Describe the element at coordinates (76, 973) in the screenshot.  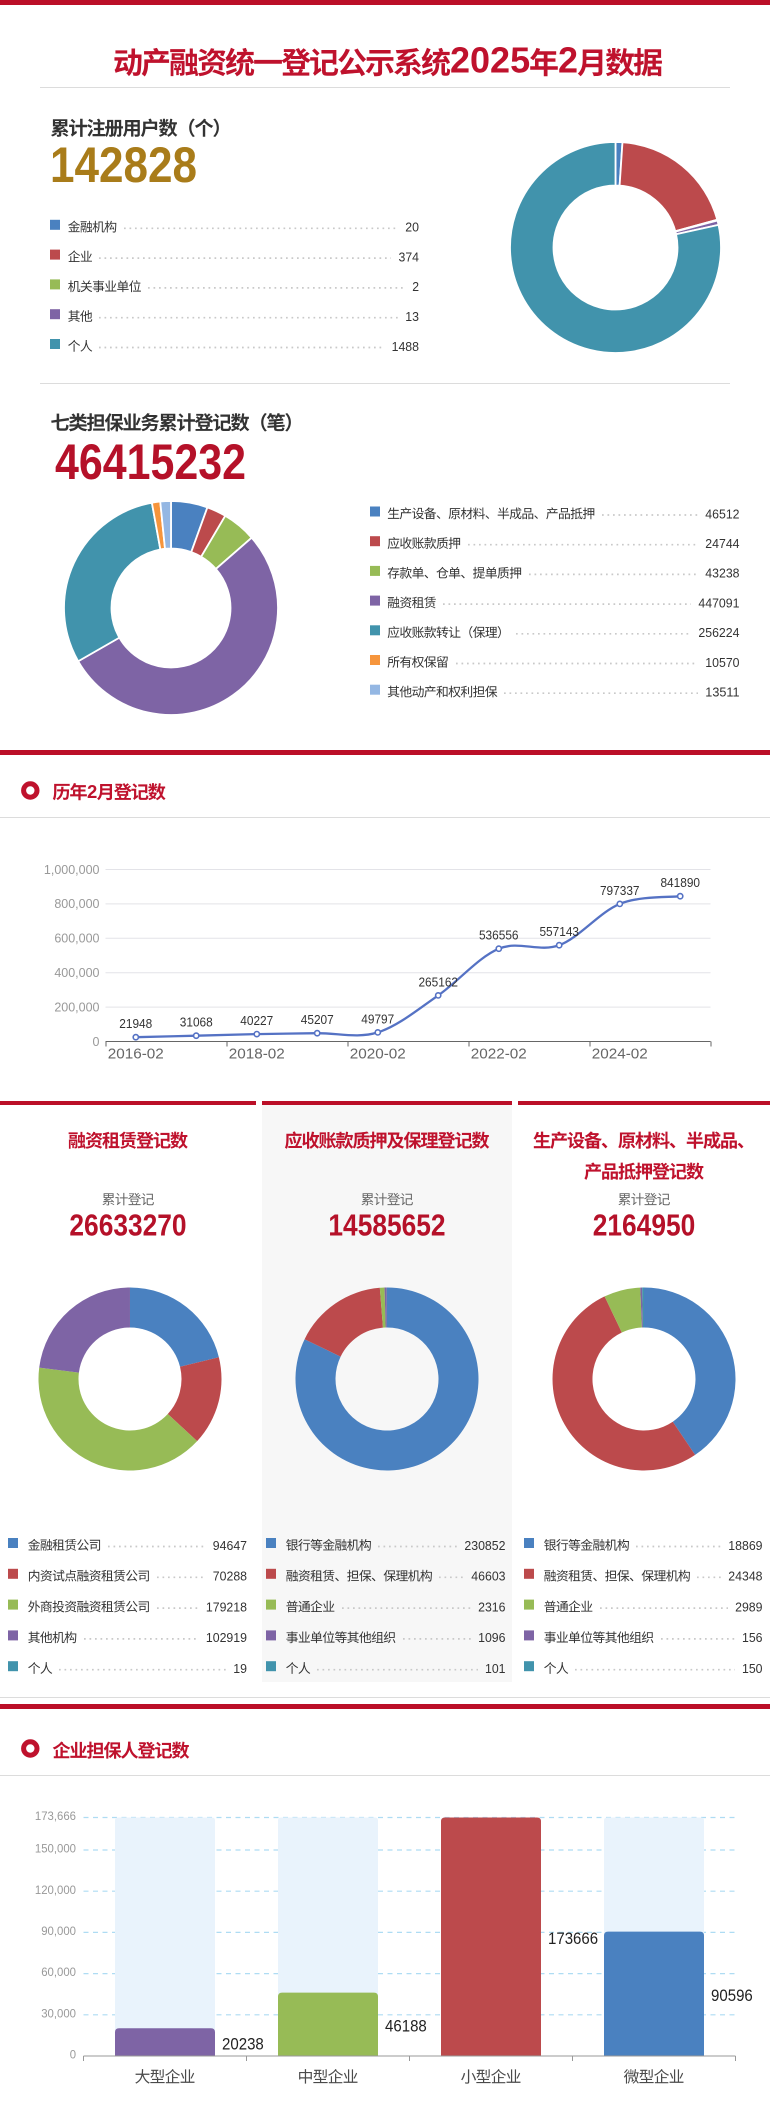
I see `svg-text: 400,000` at that location.